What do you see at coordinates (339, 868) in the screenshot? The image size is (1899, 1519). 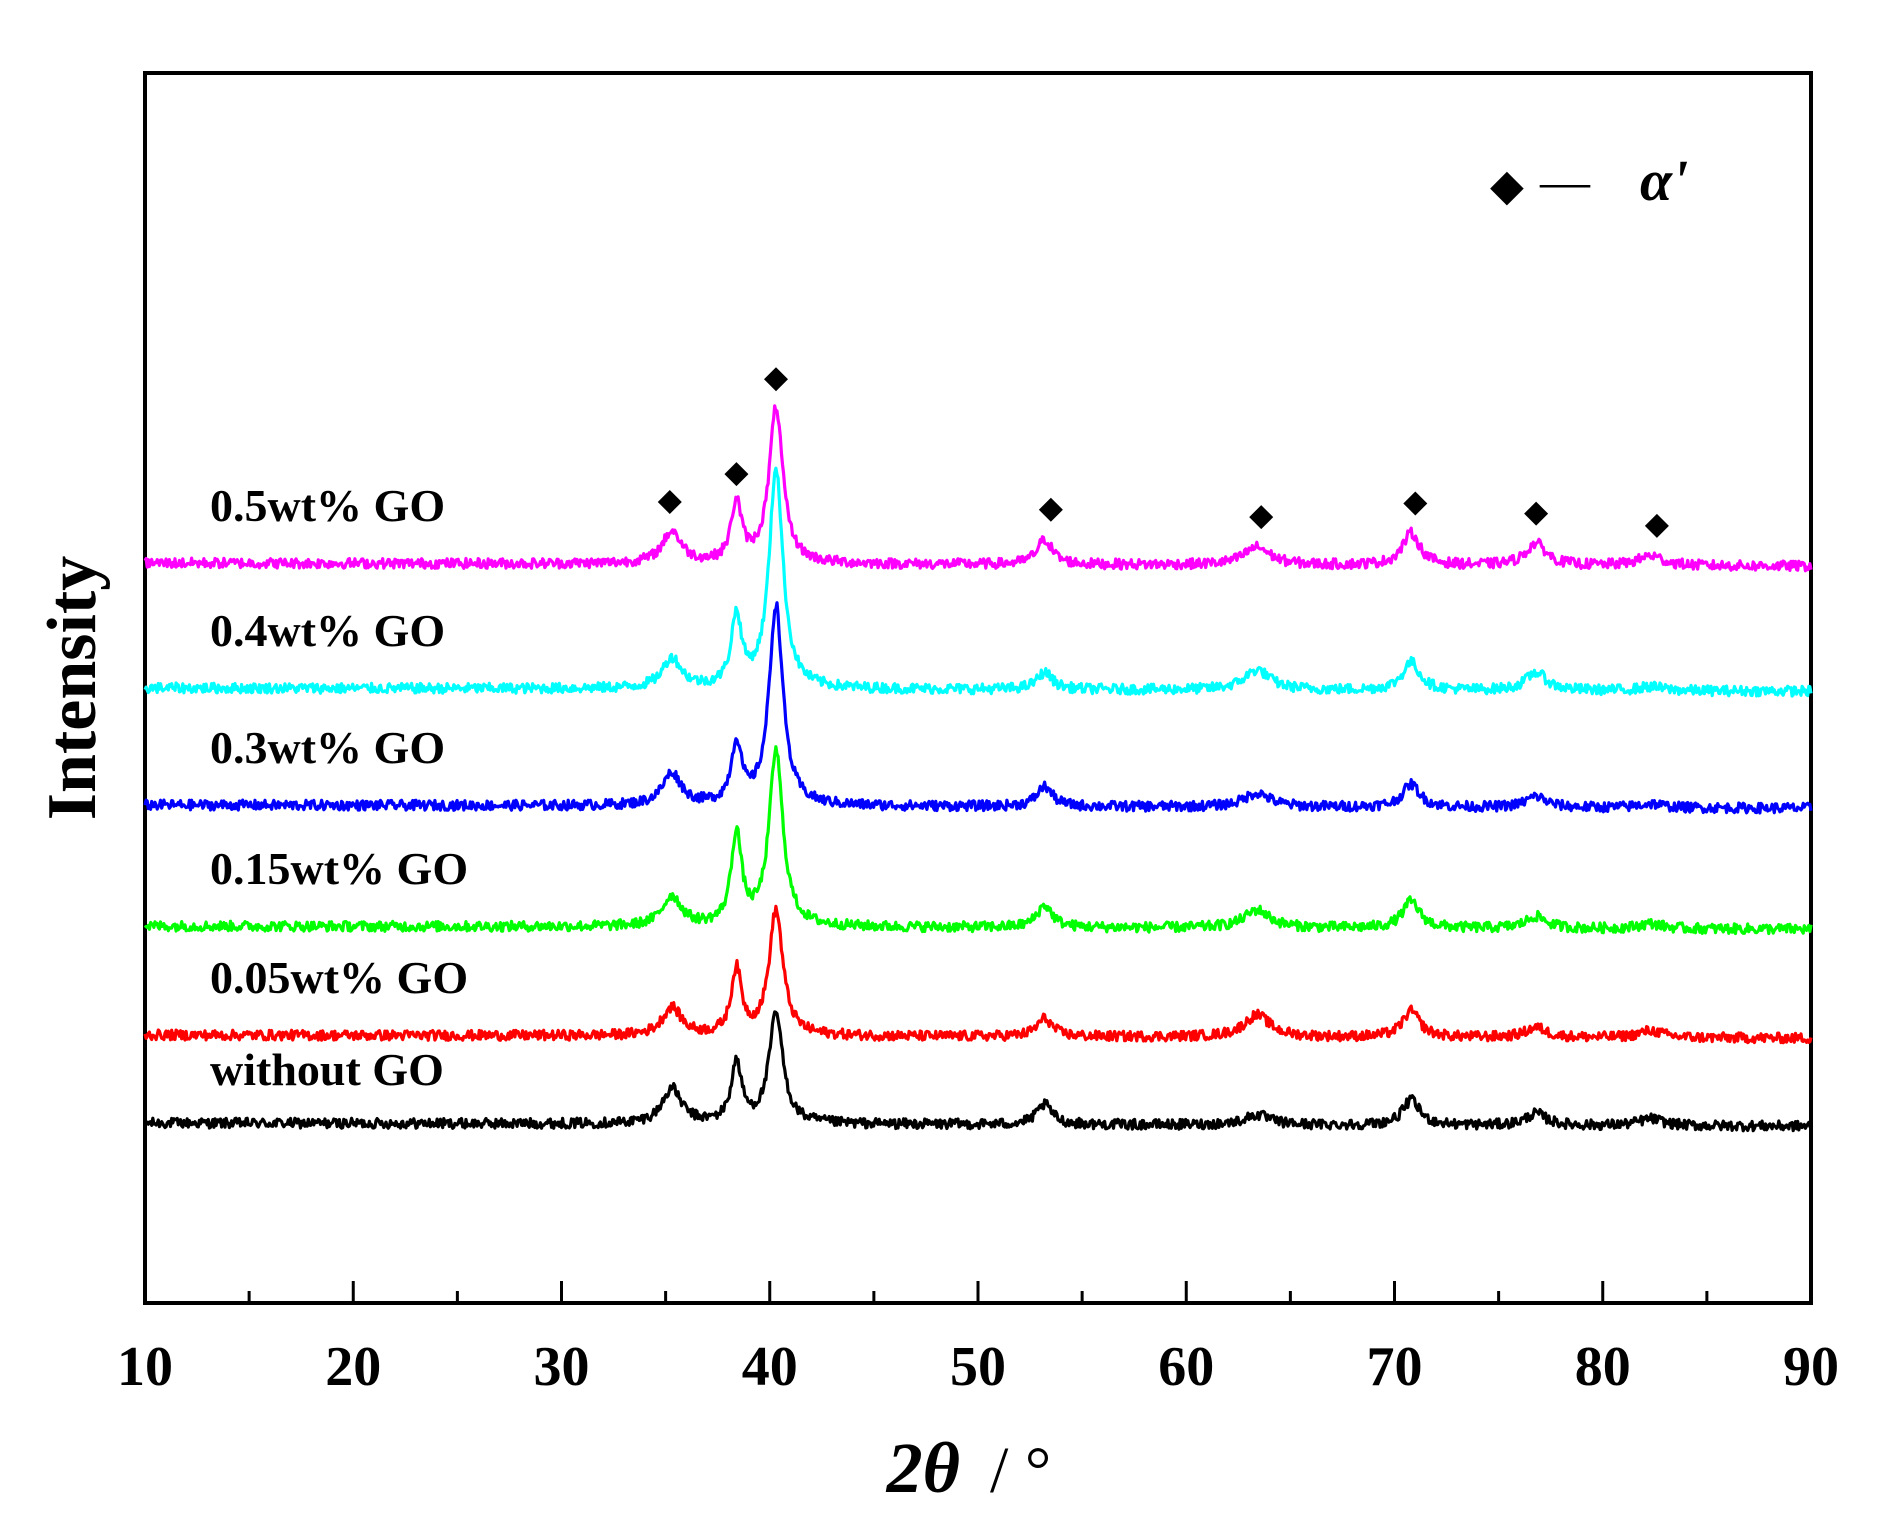 I see `series-label-2: 0.15wt% GO` at bounding box center [339, 868].